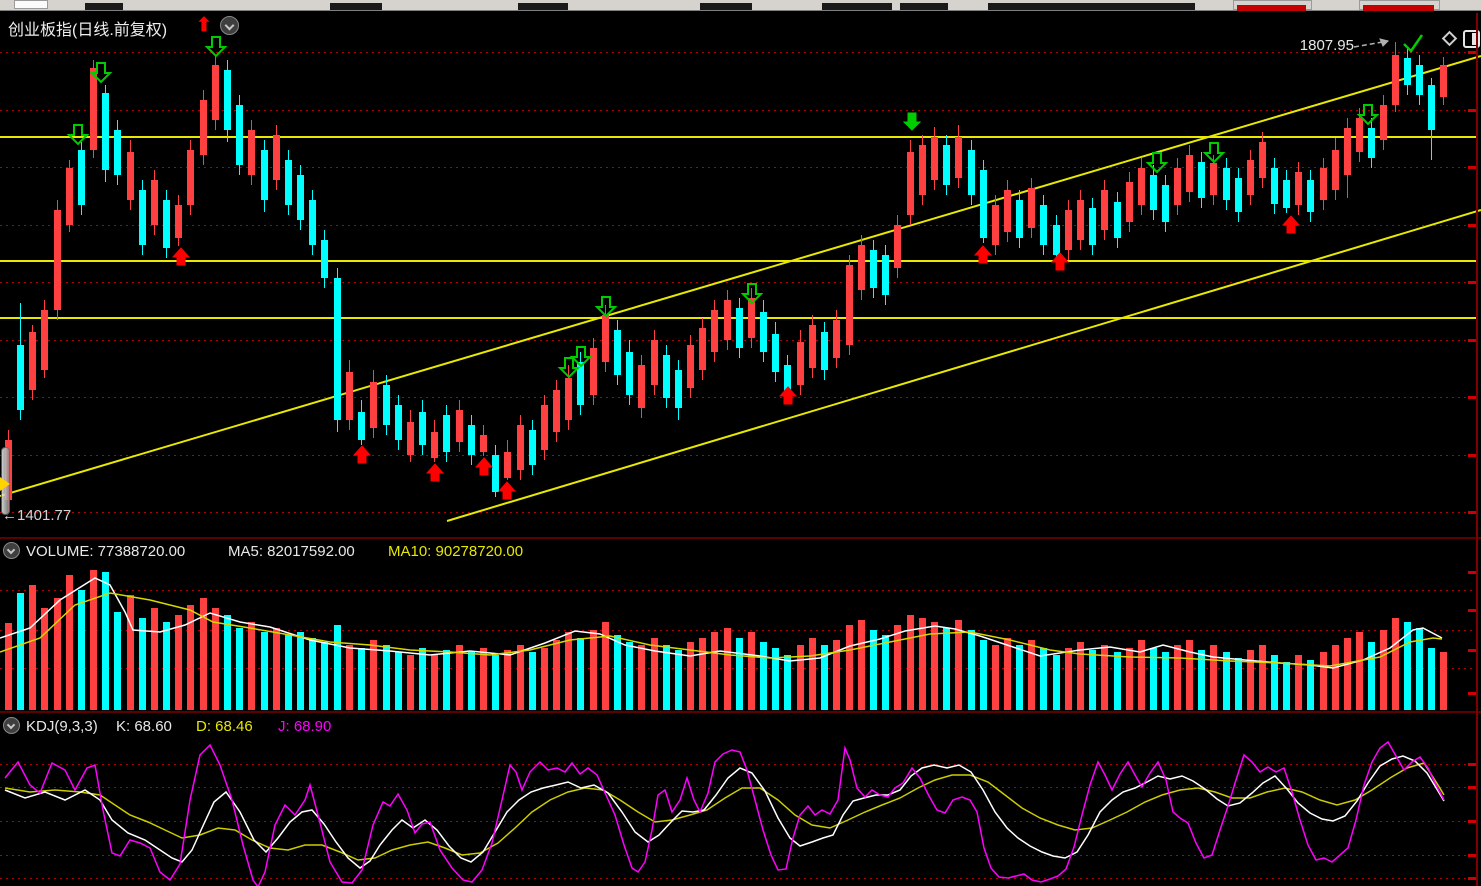 Image resolution: width=1481 pixels, height=886 pixels. I want to click on collapse-main-button, so click(229, 25).